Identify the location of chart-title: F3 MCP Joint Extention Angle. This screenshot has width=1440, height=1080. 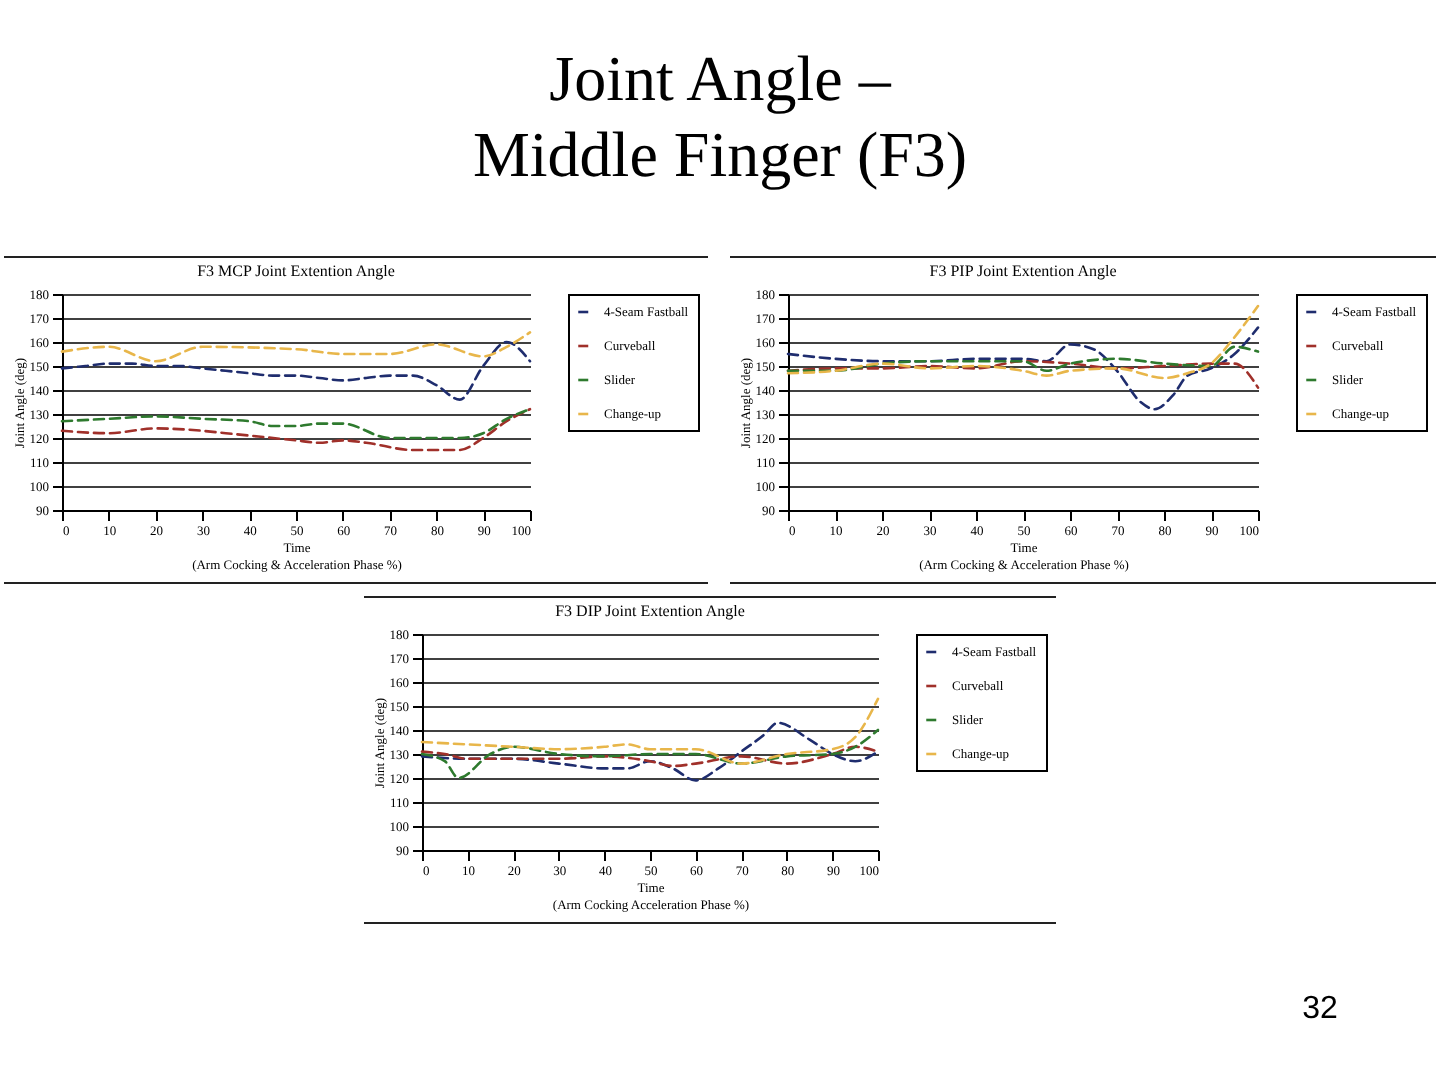
(296, 271).